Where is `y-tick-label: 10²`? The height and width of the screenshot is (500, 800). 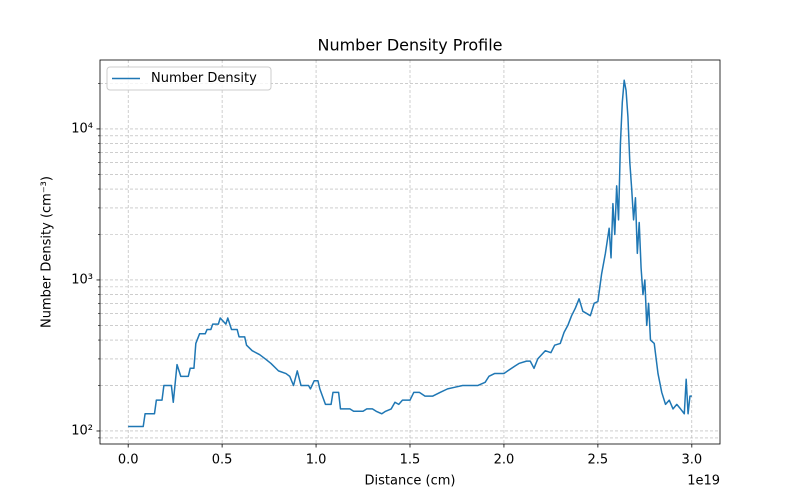
y-tick-label: 10² is located at coordinates (82, 430).